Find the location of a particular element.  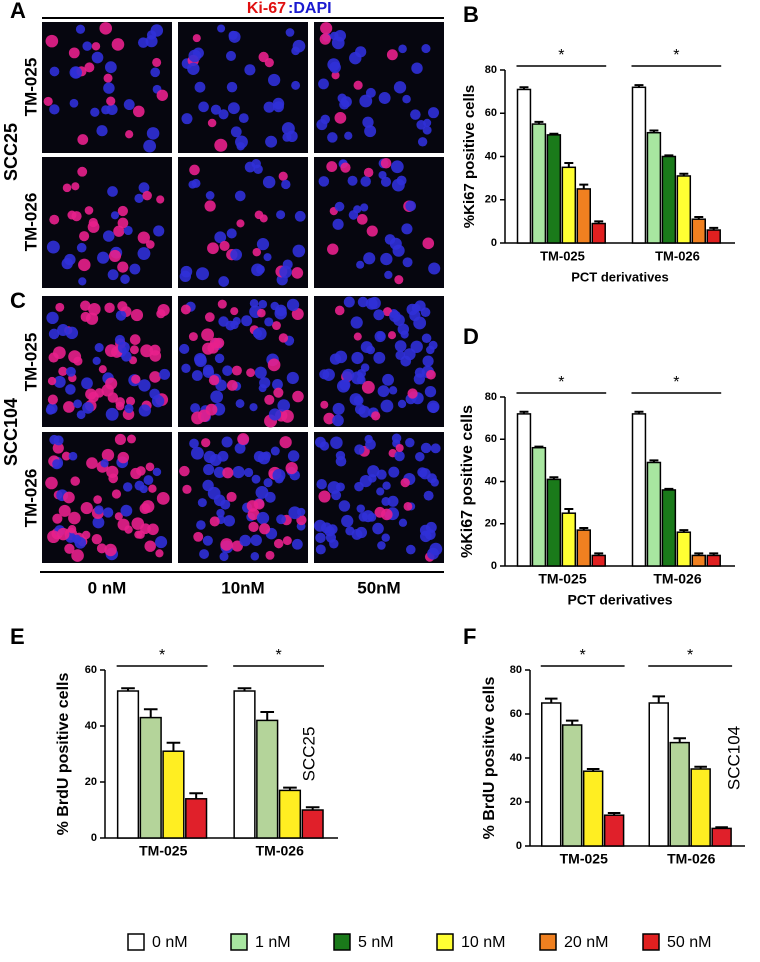

significance-star: * is located at coordinates (583, 655).